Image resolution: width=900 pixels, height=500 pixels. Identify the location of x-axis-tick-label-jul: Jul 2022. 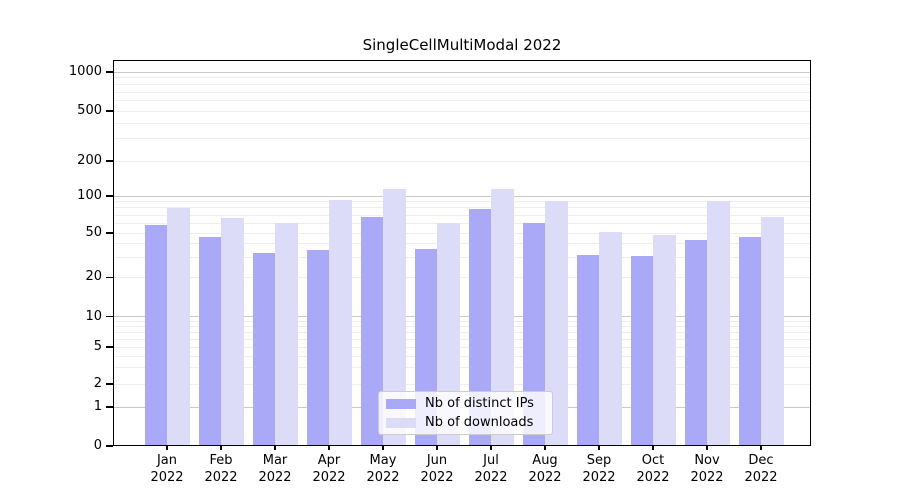
(491, 469).